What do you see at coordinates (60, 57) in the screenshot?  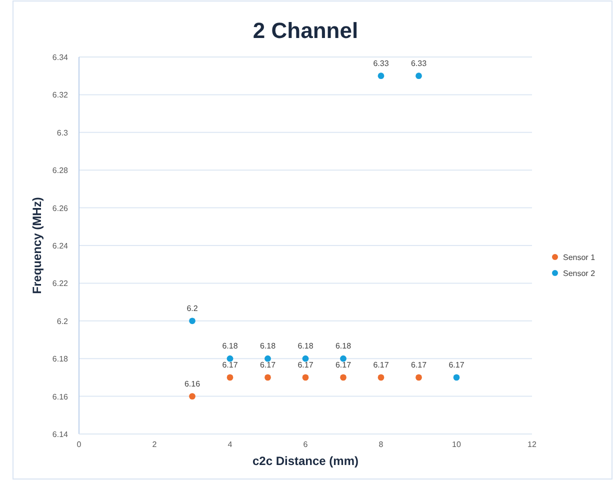 I see `y-tick-label: 6.34` at bounding box center [60, 57].